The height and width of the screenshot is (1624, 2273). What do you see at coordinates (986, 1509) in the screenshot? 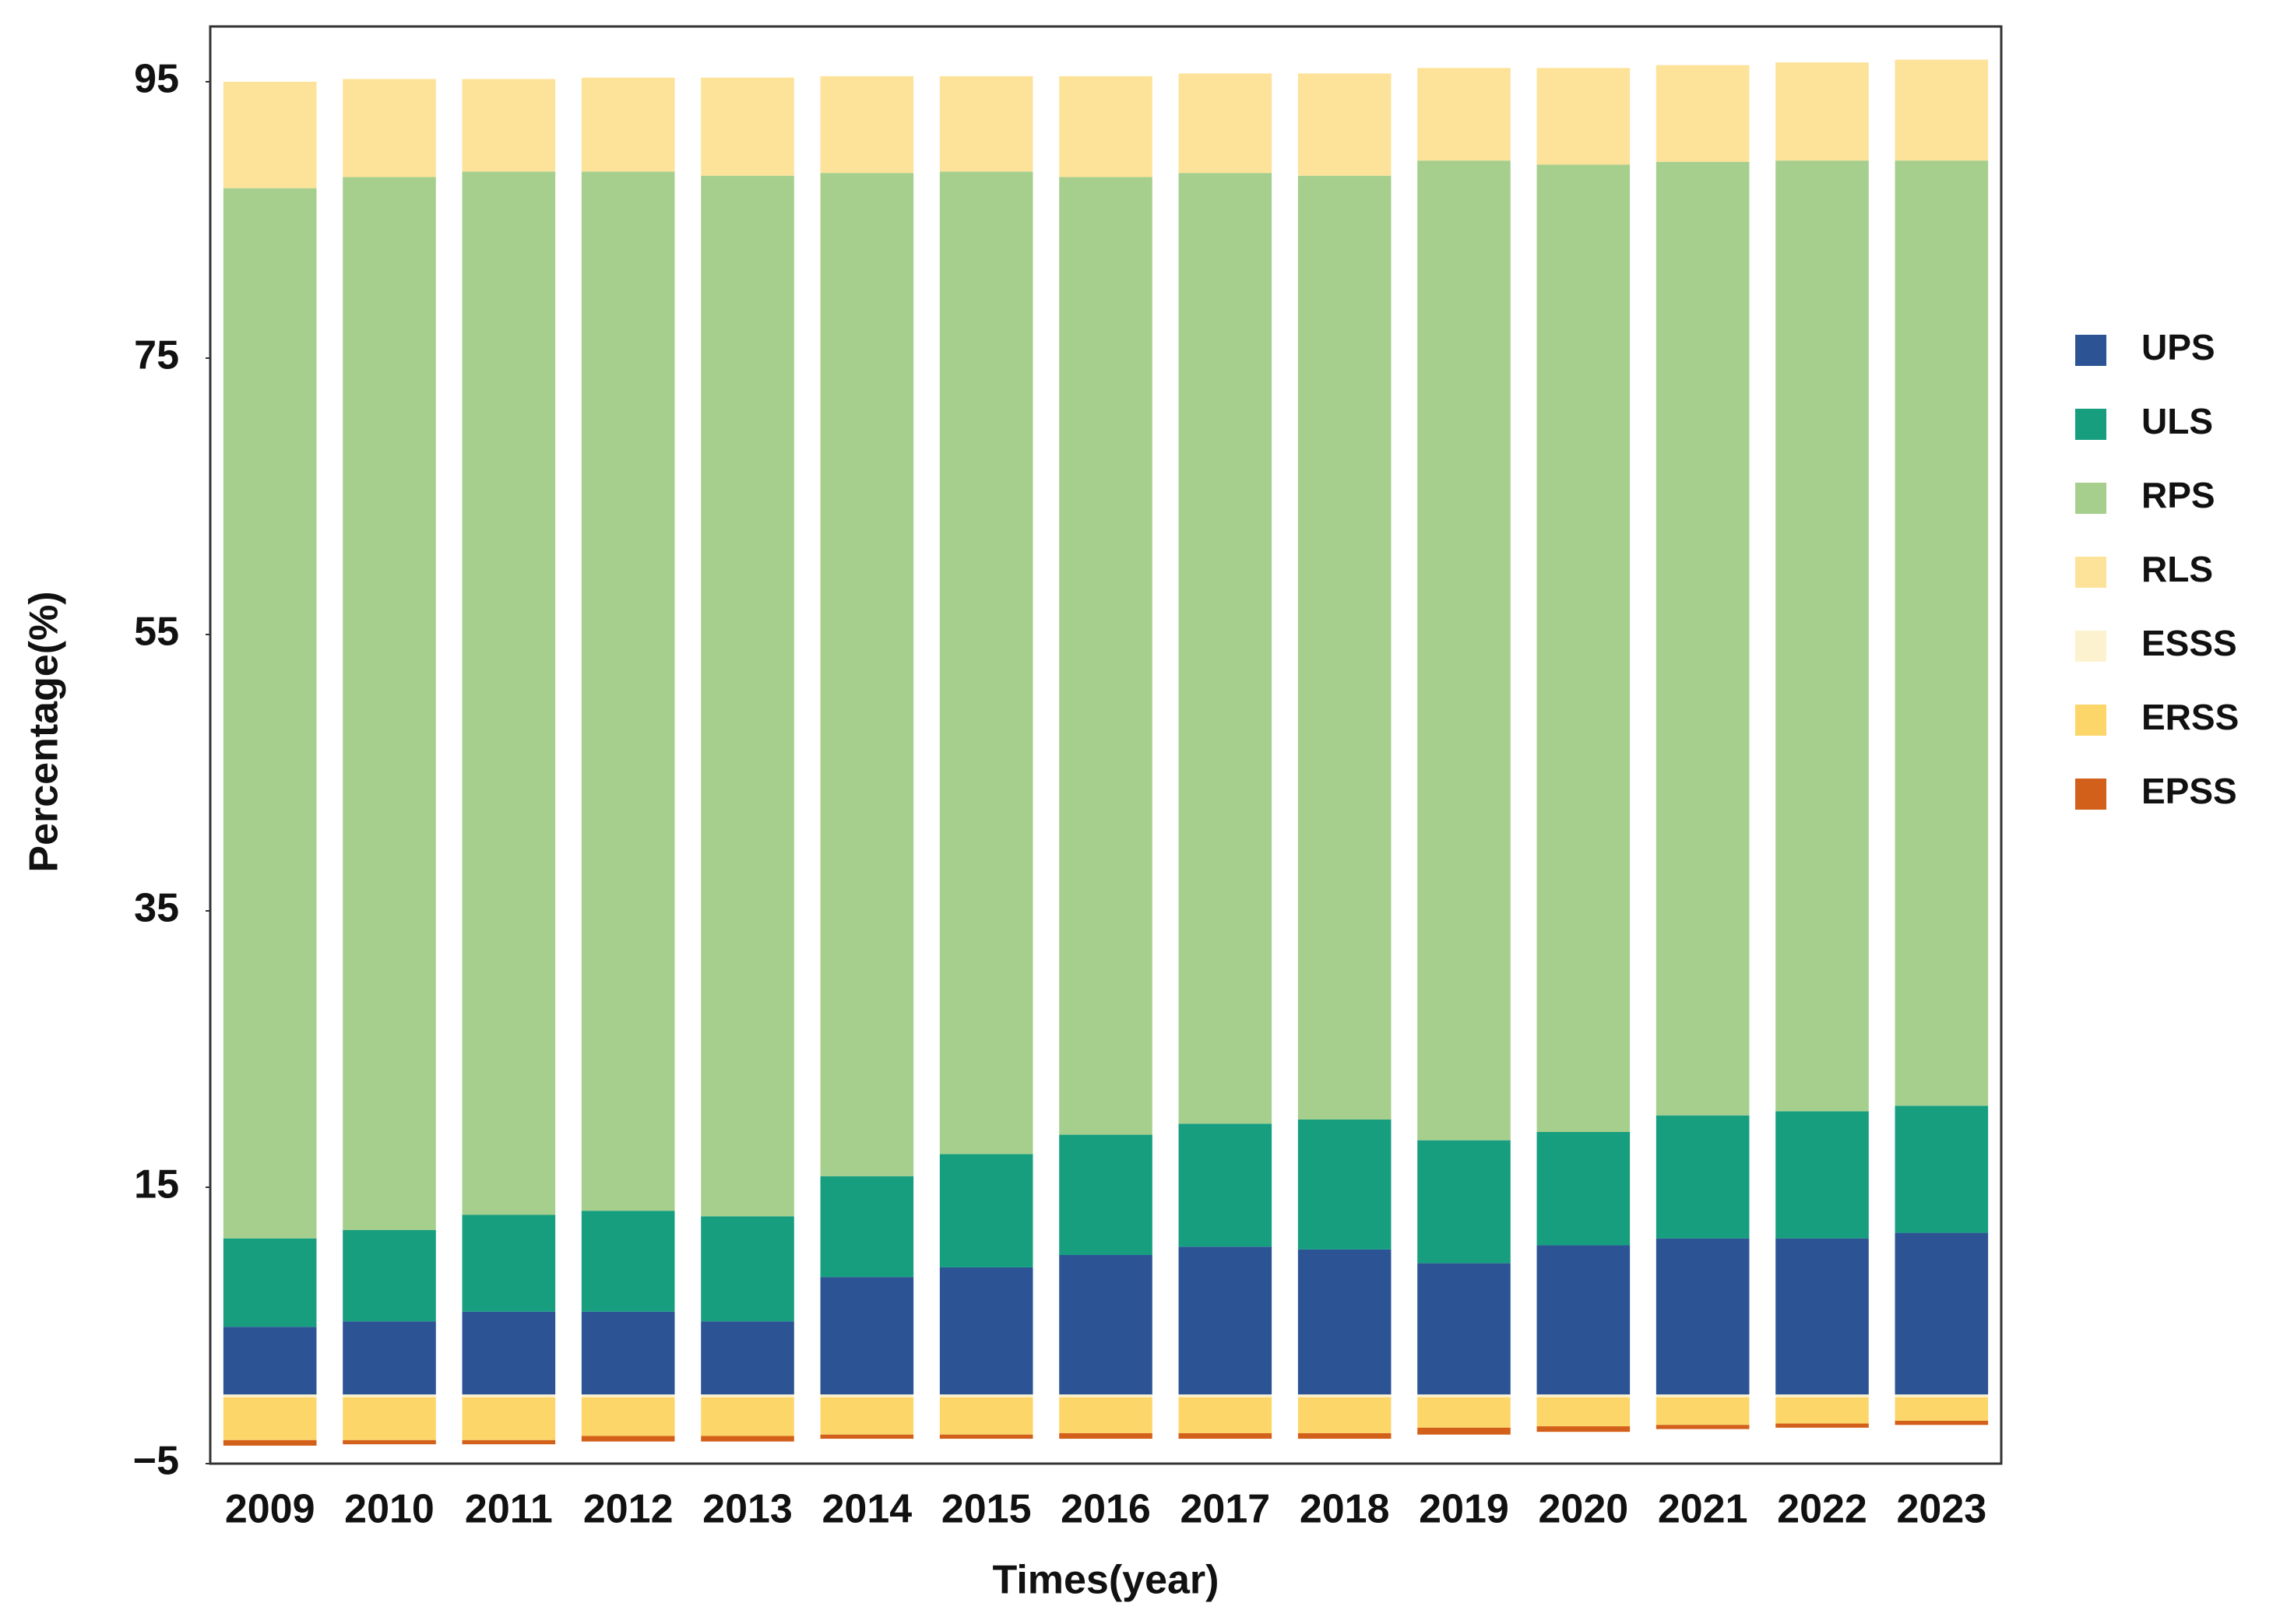
I see `x-tick-label: 2015` at bounding box center [986, 1509].